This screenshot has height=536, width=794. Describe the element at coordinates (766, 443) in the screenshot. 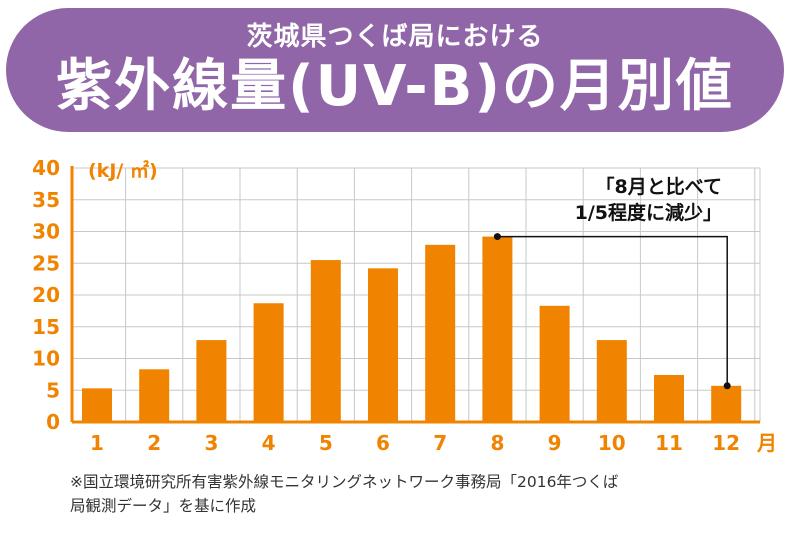

I see `x-axis-label: 月` at that location.